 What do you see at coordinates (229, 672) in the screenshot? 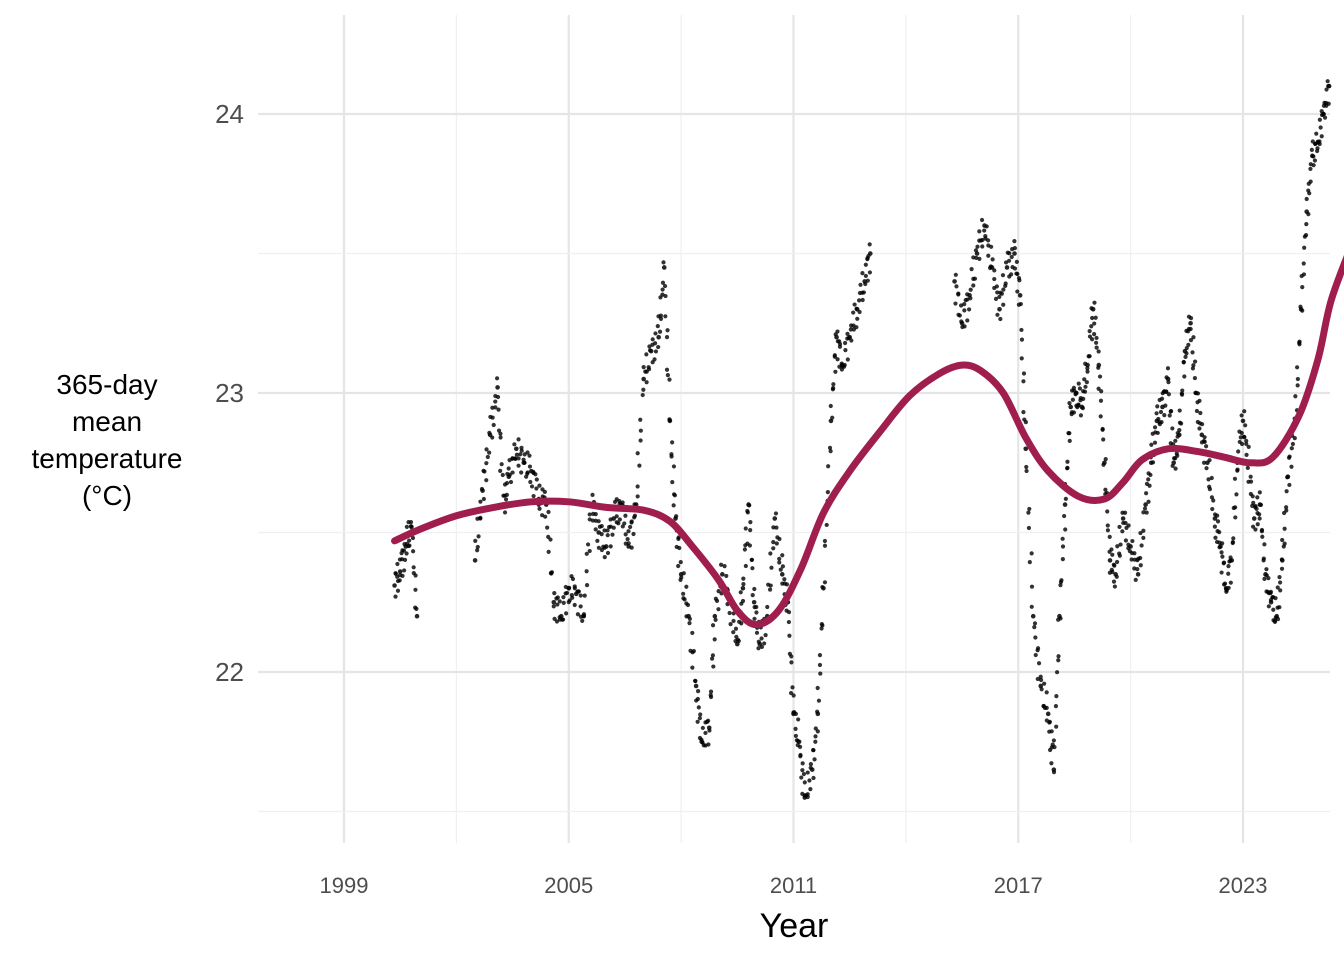
I see `y-tick-label: 22` at bounding box center [229, 672].